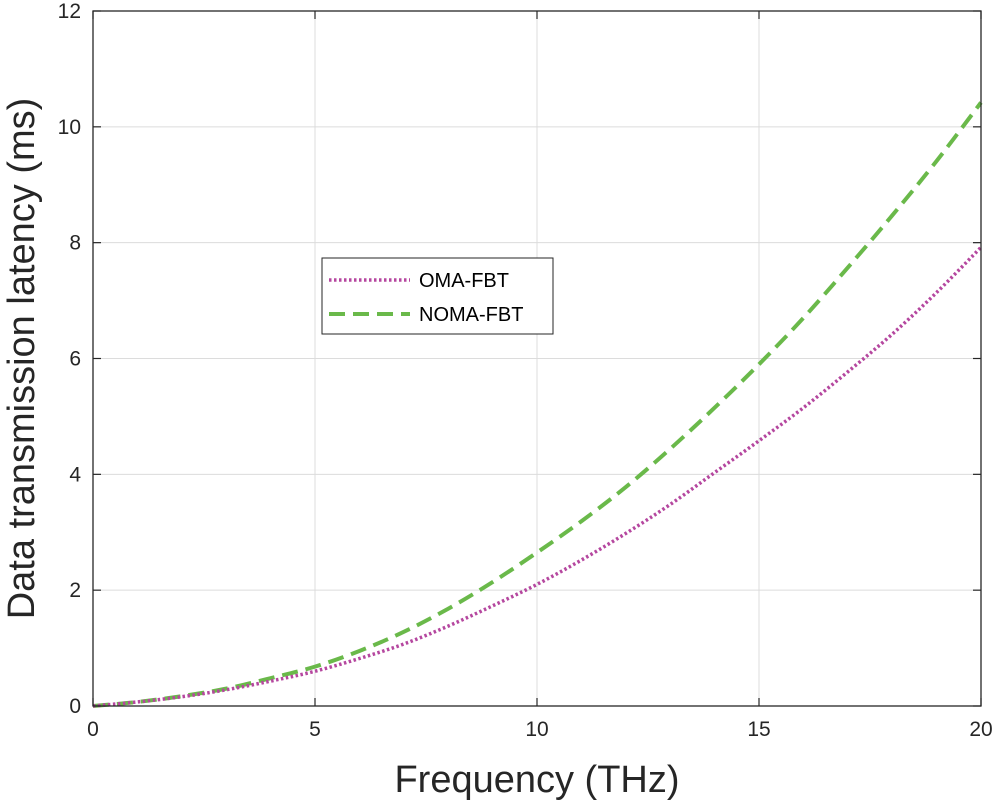 Image resolution: width=1000 pixels, height=810 pixels. I want to click on x-tick-label: 15, so click(758, 729).